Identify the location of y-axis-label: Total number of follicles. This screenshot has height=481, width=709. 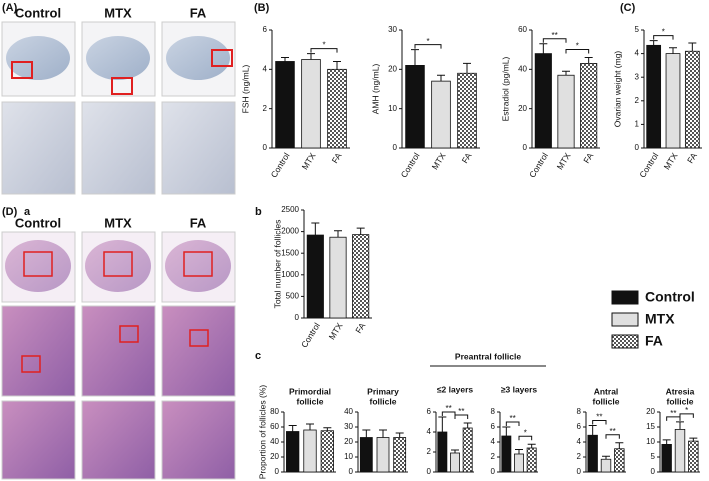
(277, 264).